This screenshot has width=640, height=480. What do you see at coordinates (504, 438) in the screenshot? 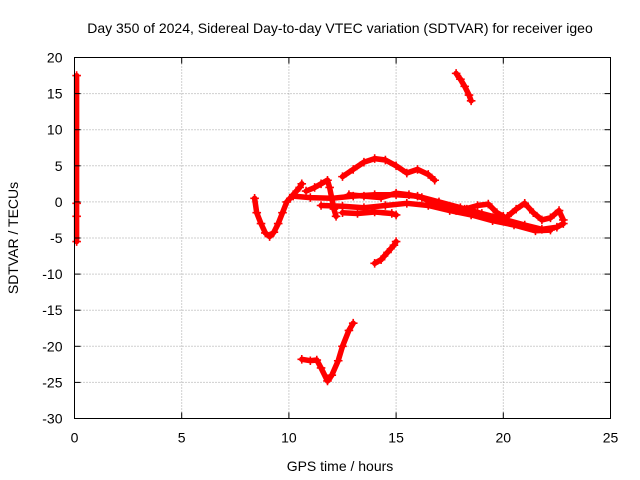
I see `x-tick-label: 20` at bounding box center [504, 438].